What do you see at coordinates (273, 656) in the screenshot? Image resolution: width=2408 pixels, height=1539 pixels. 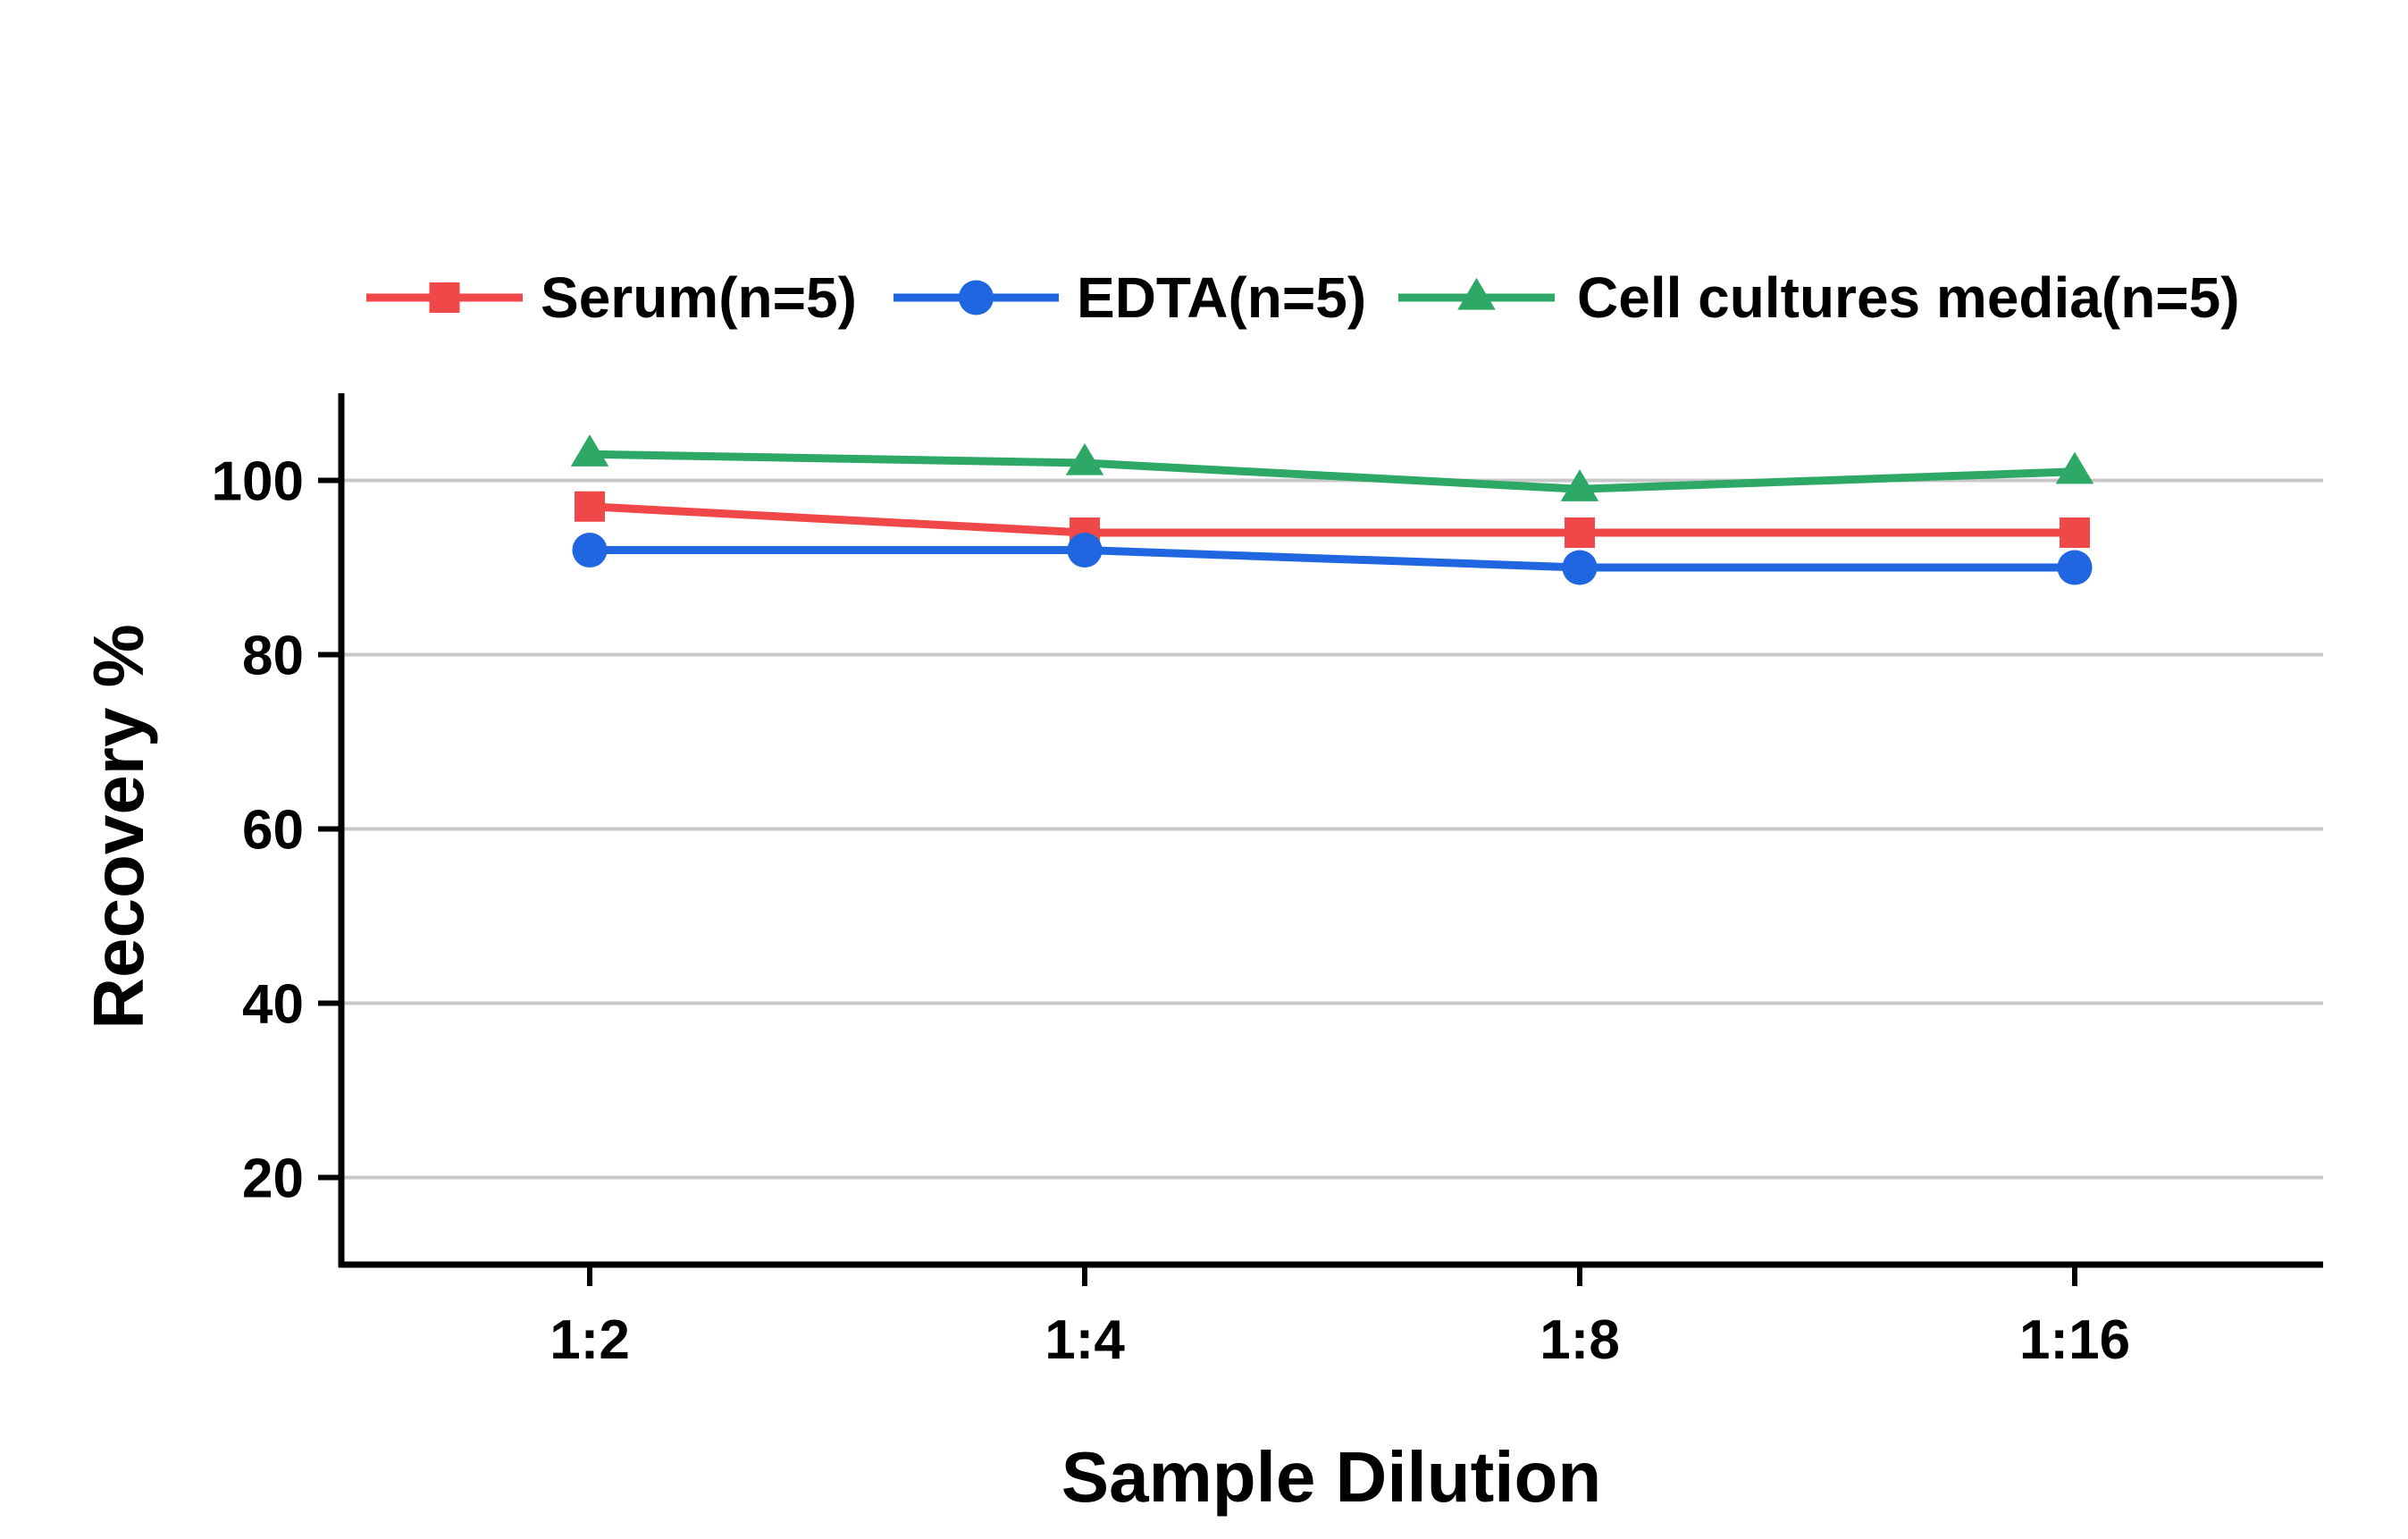 I see `y-tick-label: 80` at bounding box center [273, 656].